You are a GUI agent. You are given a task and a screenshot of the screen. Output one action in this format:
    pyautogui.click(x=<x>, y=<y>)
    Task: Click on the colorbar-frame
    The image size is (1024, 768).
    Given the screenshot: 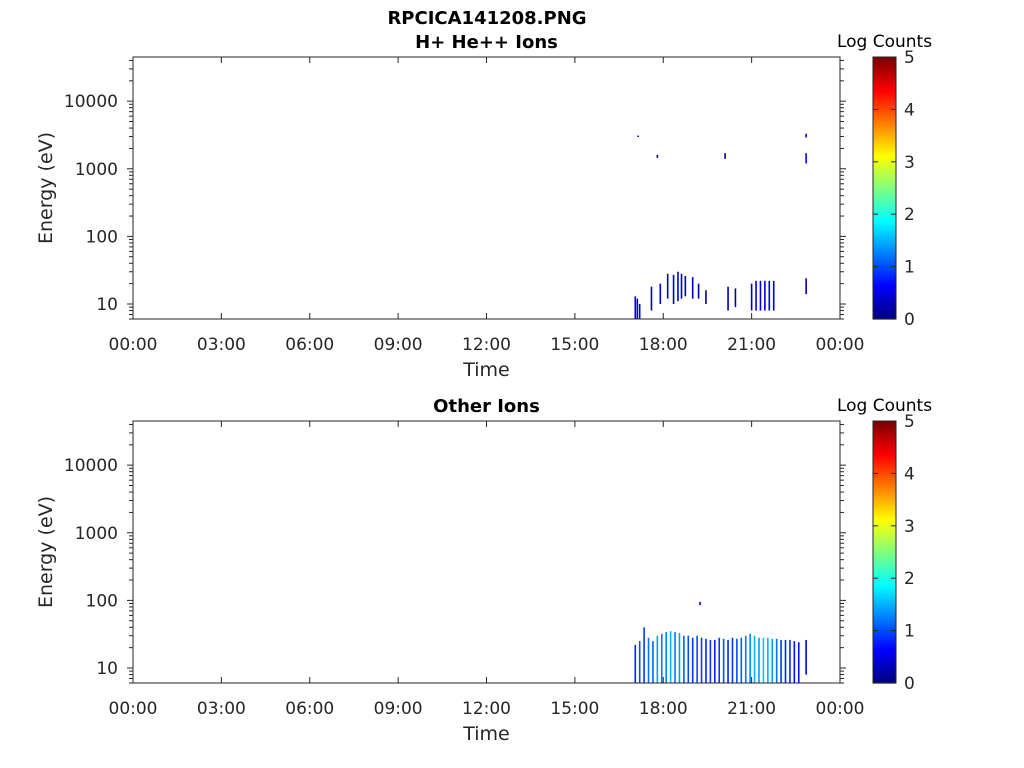 What is the action you would take?
    pyautogui.click(x=884, y=552)
    